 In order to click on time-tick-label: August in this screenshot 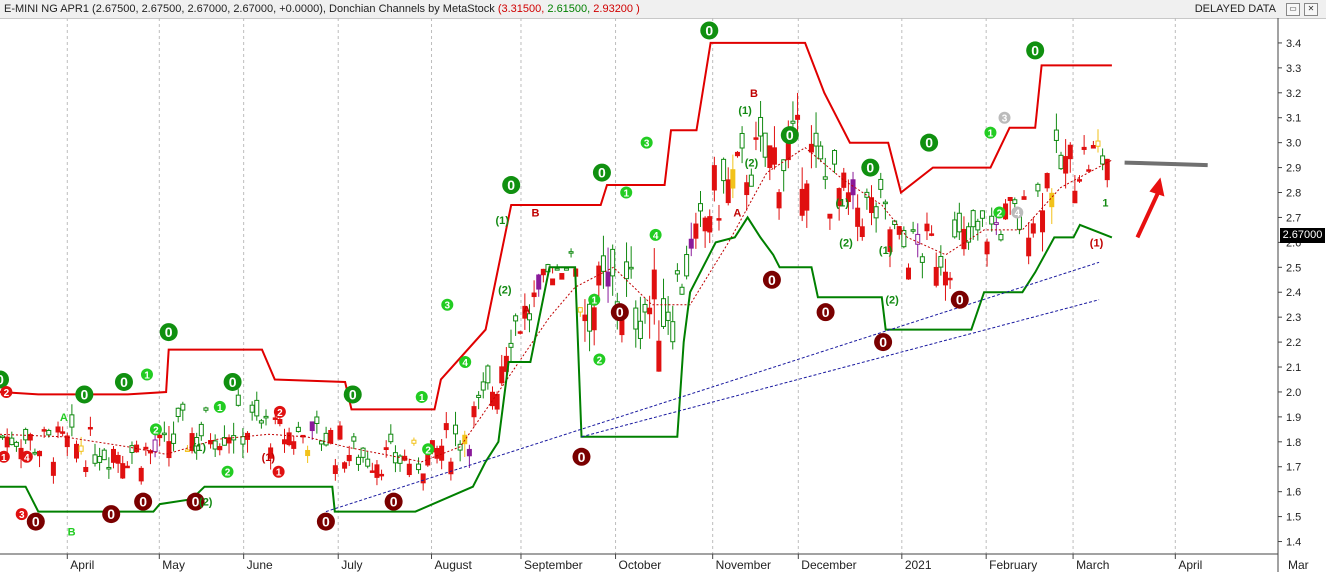, I will do `click(454, 565)`.